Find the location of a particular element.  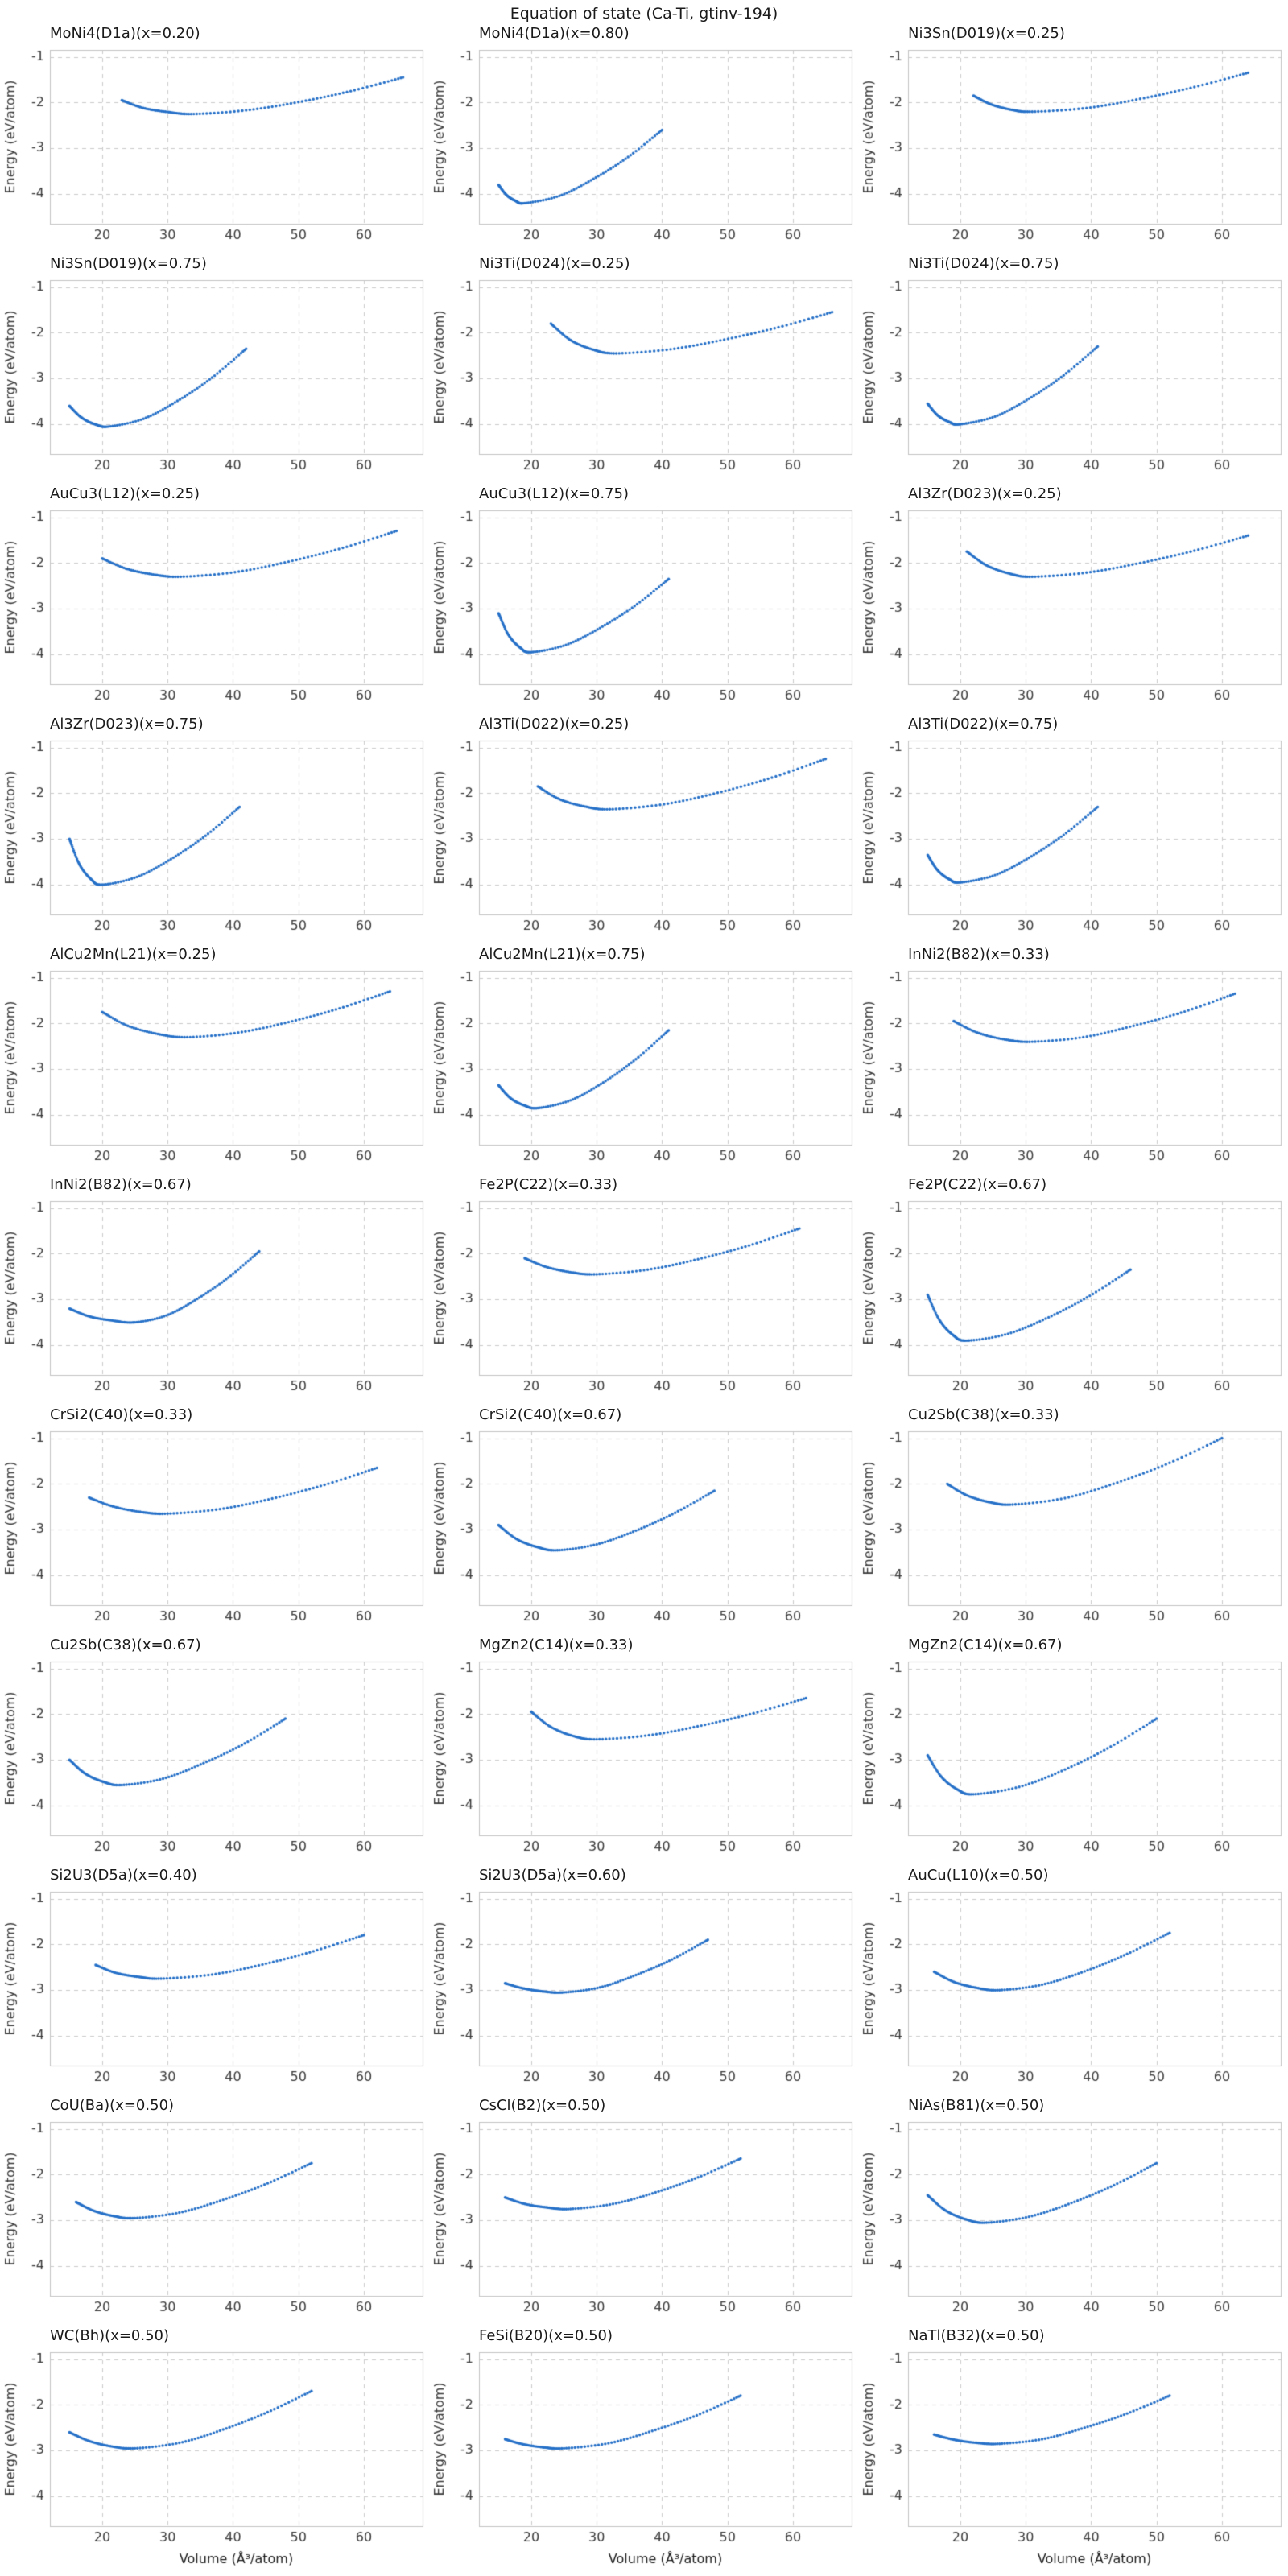

subplot-title: CoU(Ba)(x=0.50) is located at coordinates (112, 2105).